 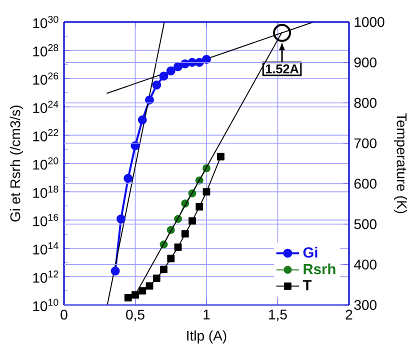 I want to click on y2-tick-label: 1000, so click(x=369, y=22).